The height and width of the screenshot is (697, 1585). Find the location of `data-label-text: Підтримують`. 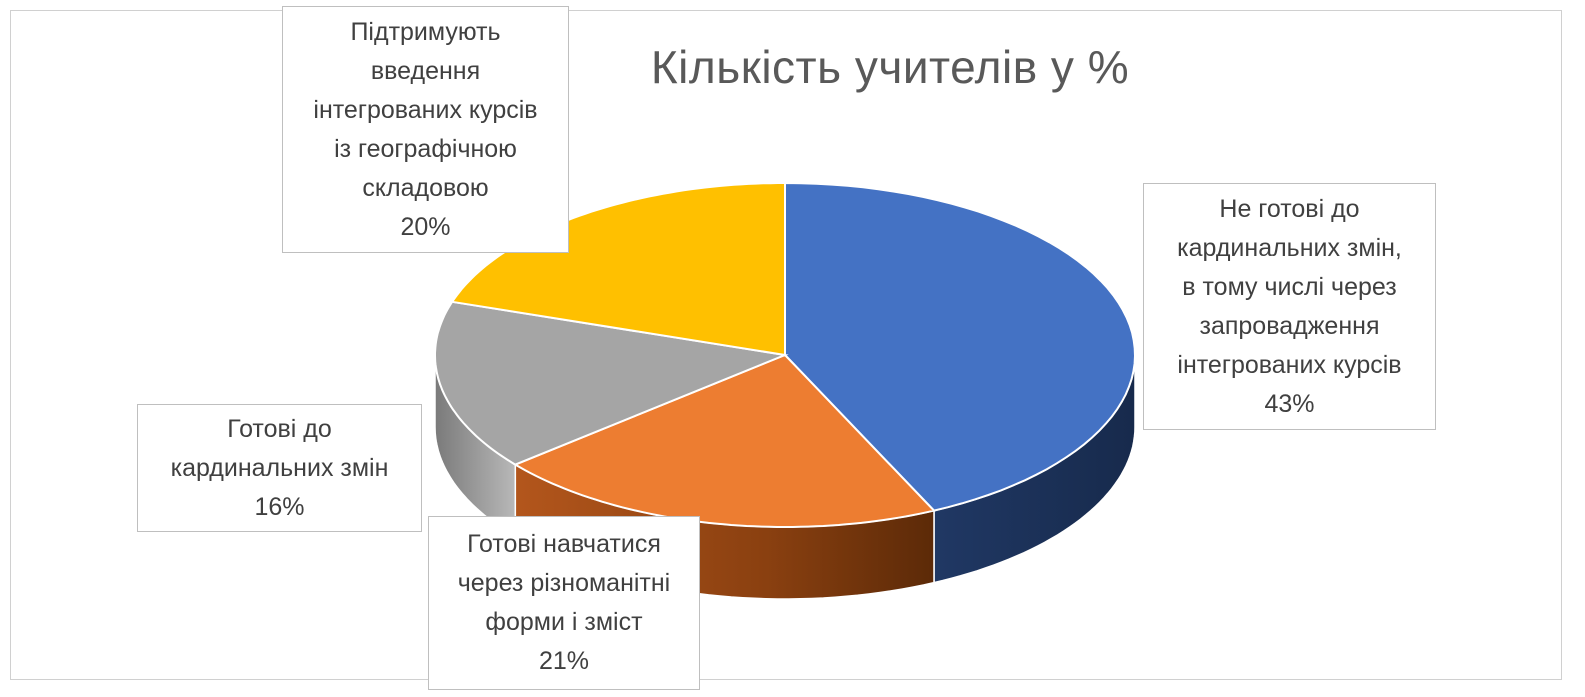

data-label-text: Підтримують is located at coordinates (425, 31).